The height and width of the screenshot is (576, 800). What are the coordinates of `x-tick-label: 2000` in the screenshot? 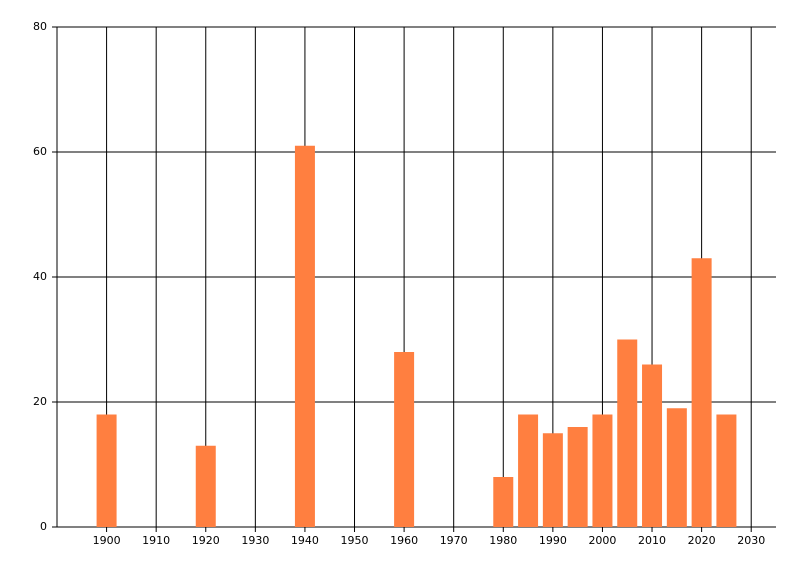 It's located at (602, 540).